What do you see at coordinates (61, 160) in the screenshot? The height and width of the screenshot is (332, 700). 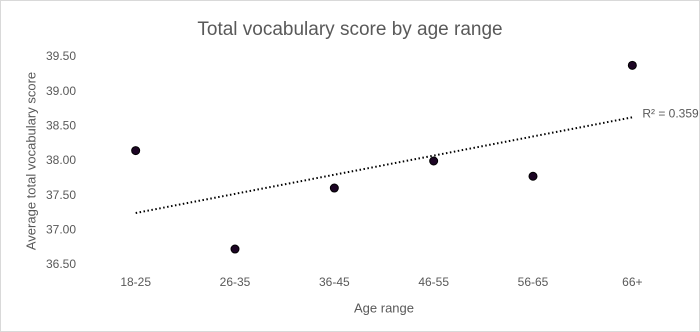 I see `y-tick-label: 38.00` at bounding box center [61, 160].